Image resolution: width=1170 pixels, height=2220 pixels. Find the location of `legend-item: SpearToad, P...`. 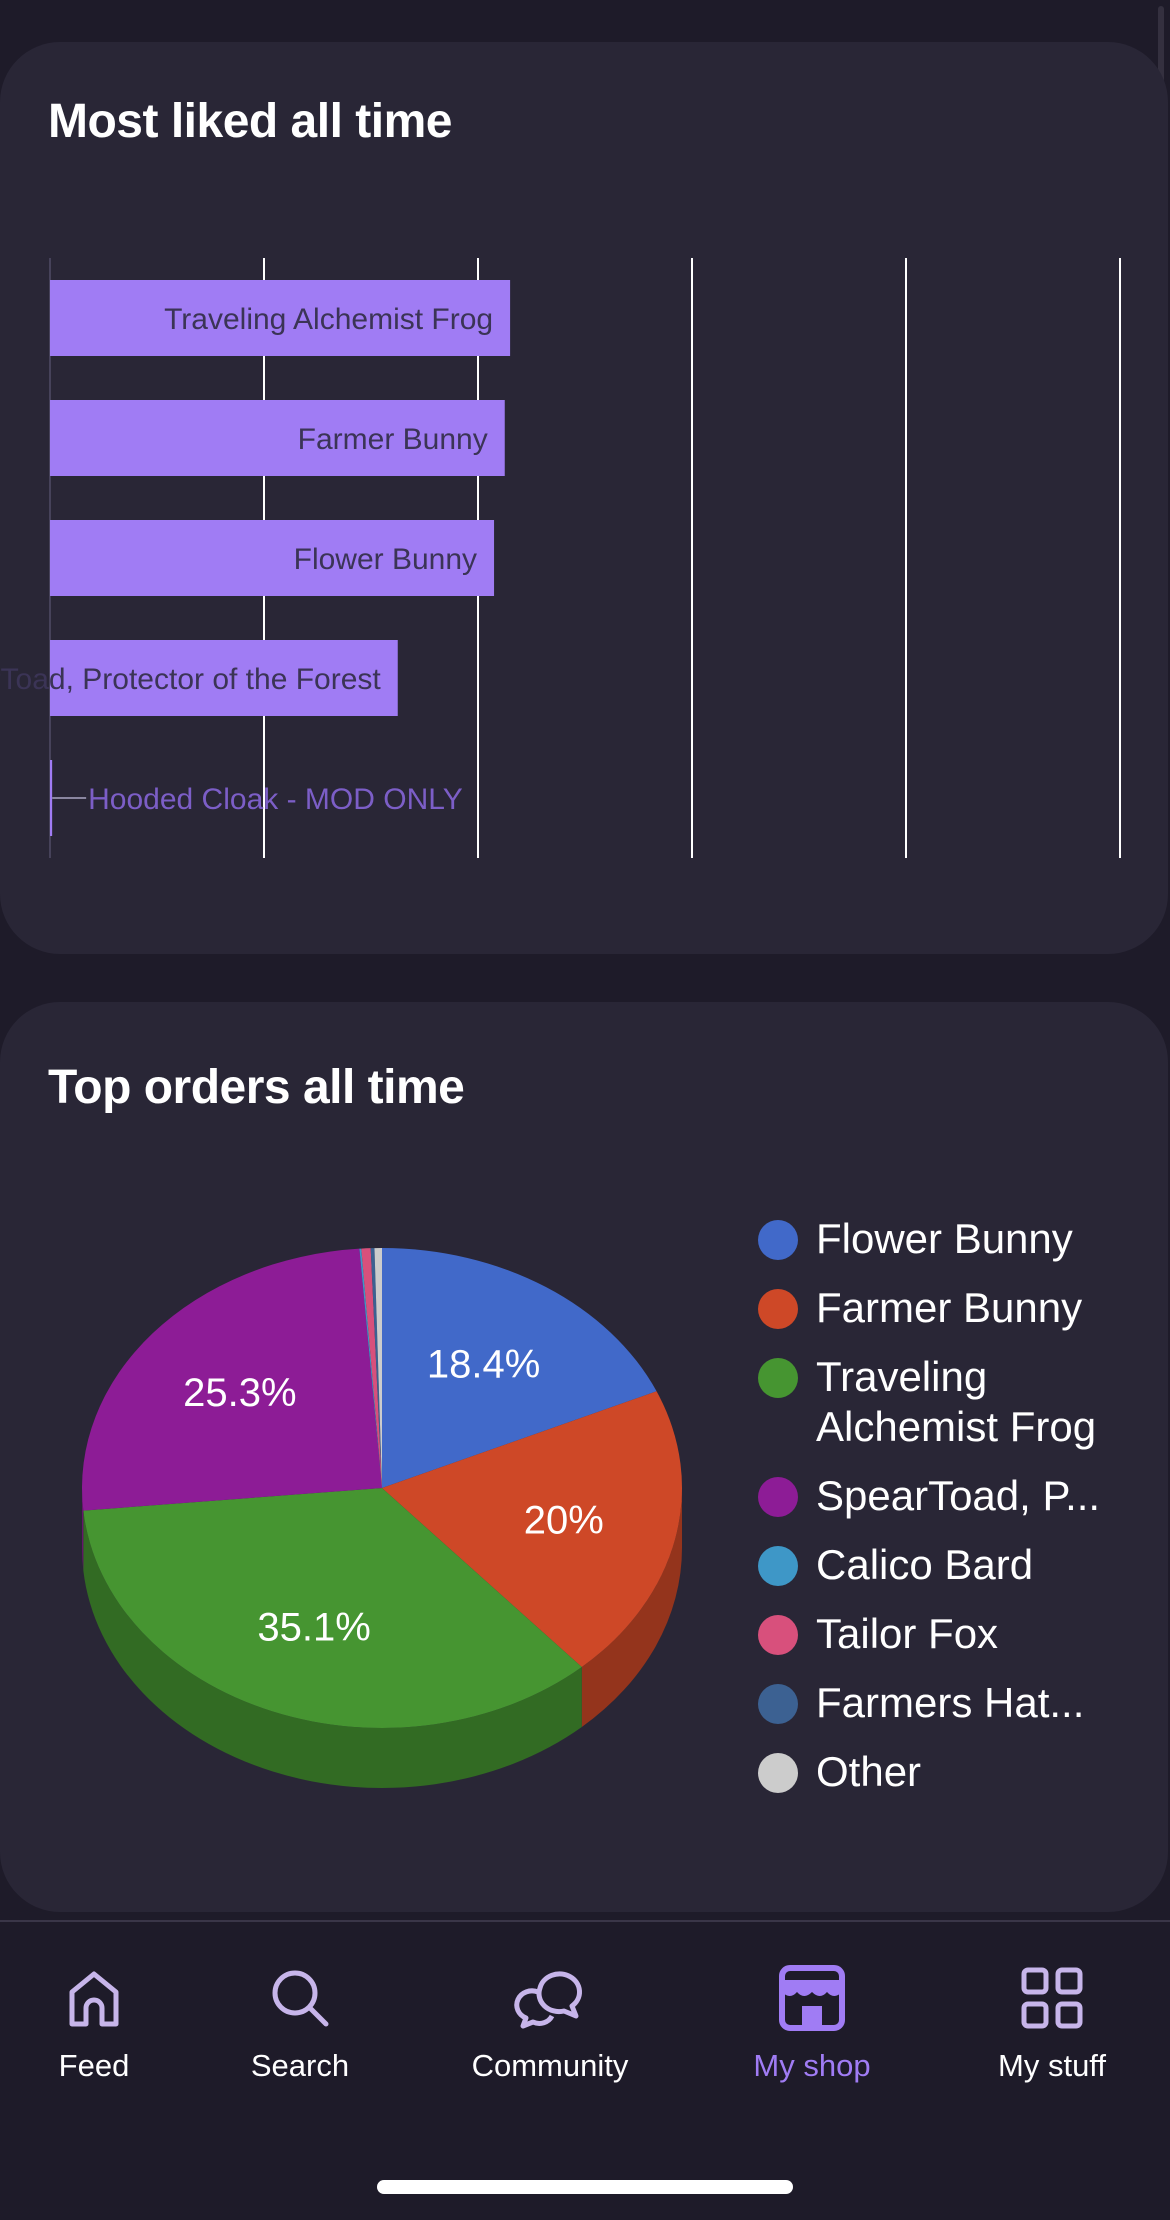

legend-item: SpearToad, P... is located at coordinates (947, 1496).